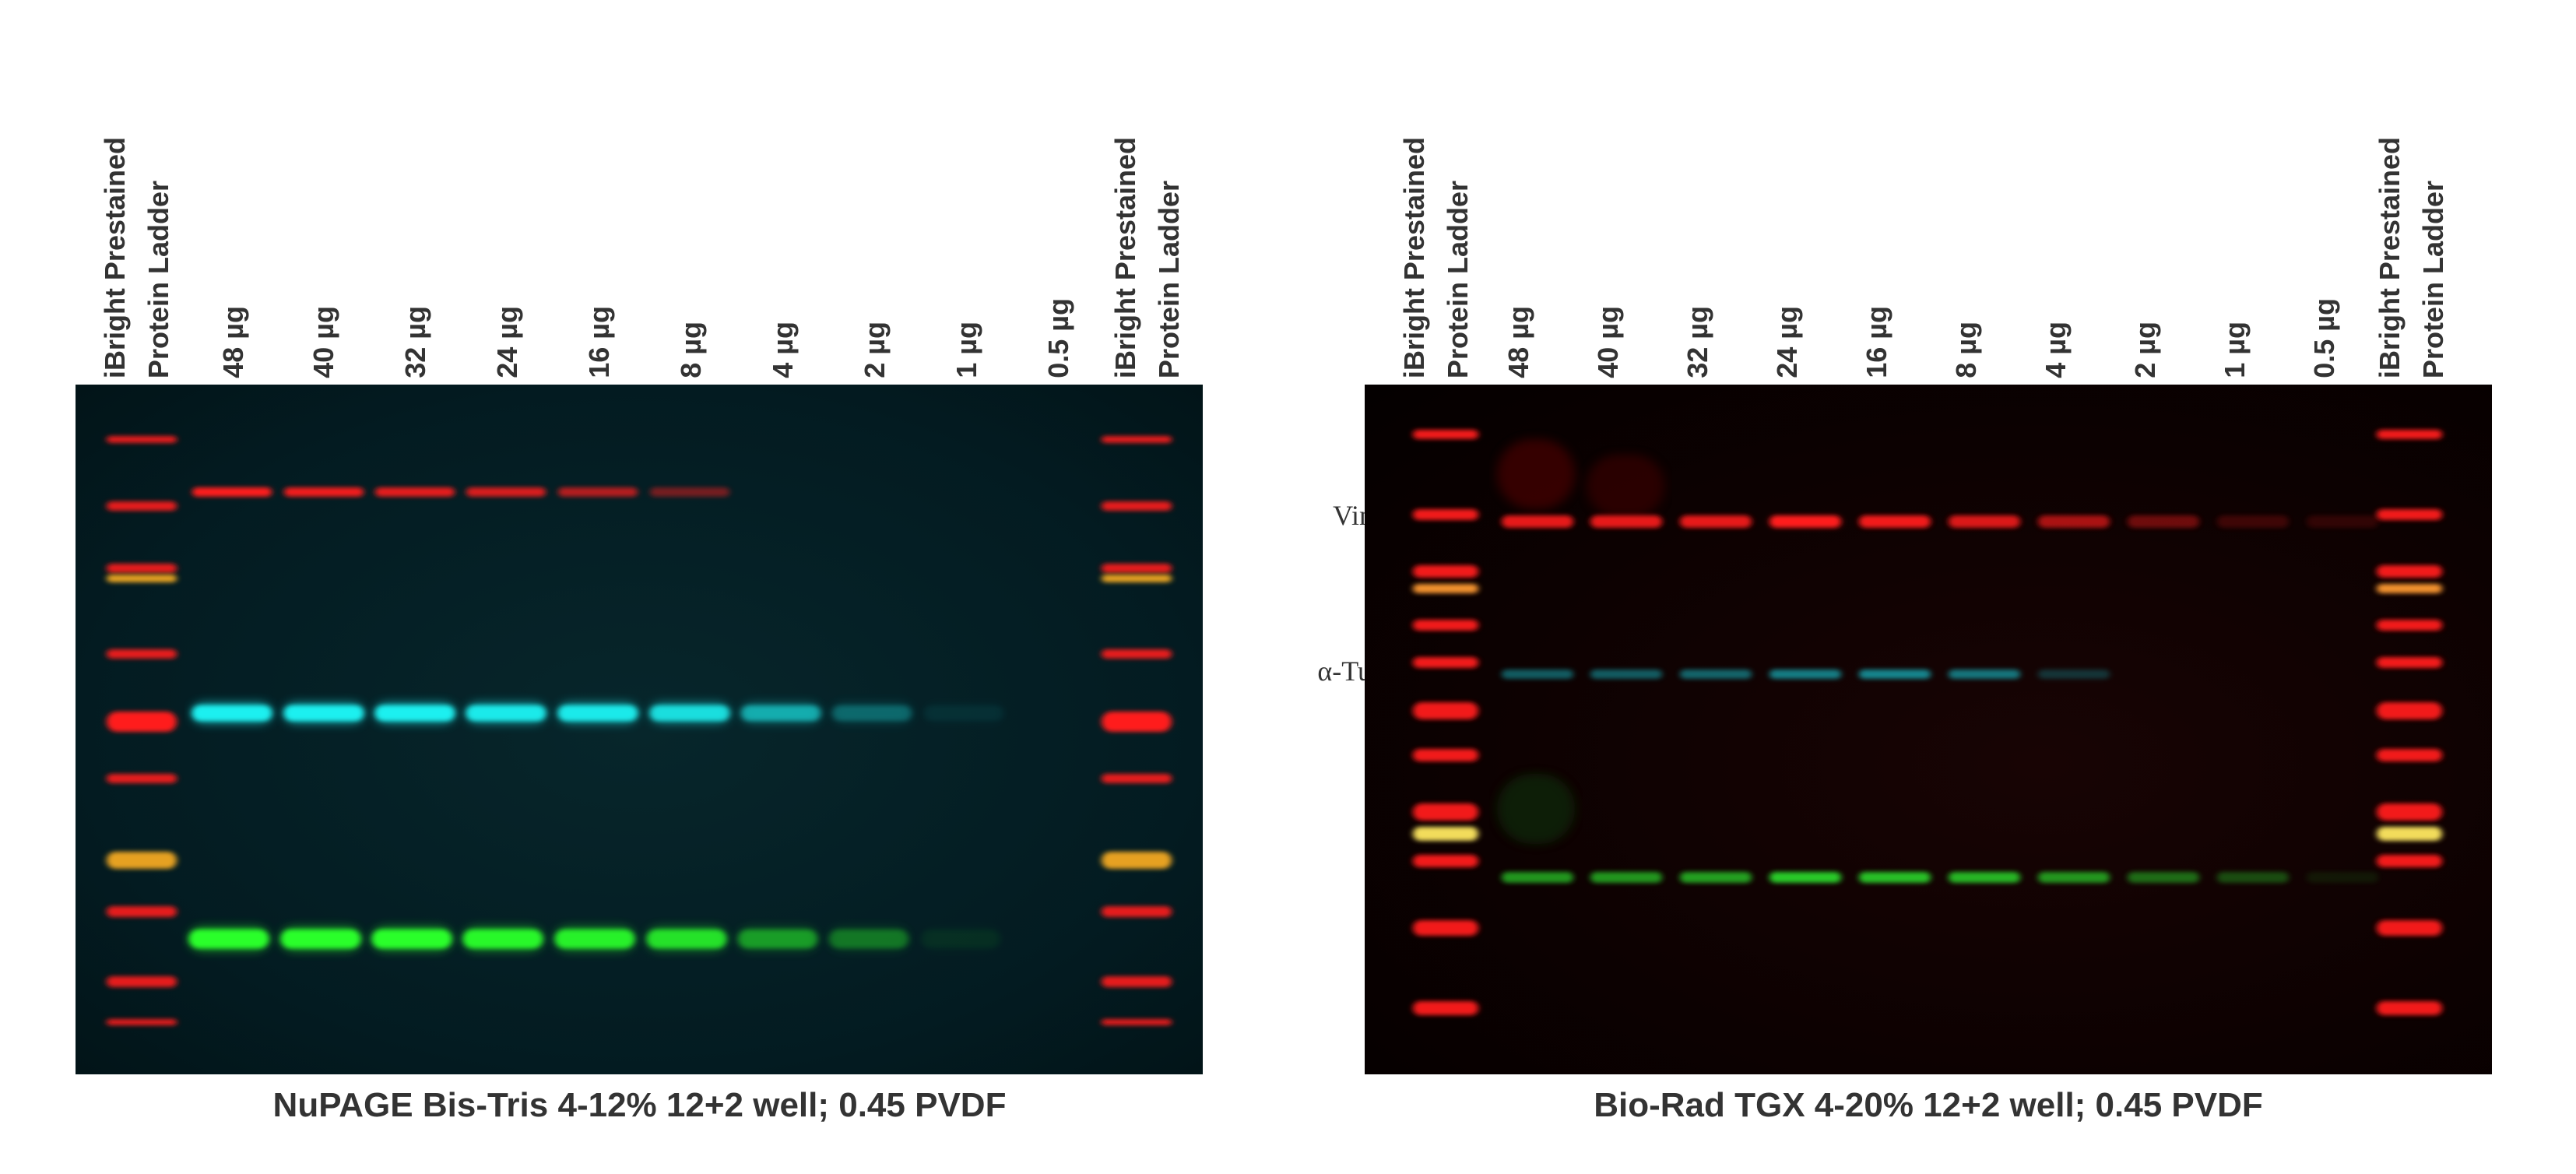 The width and height of the screenshot is (2576, 1174). What do you see at coordinates (1929, 1105) in the screenshot?
I see `caption-biorad: Bio-Rad TGX 4-20% 12+2 well; 0.45 PVDF` at bounding box center [1929, 1105].